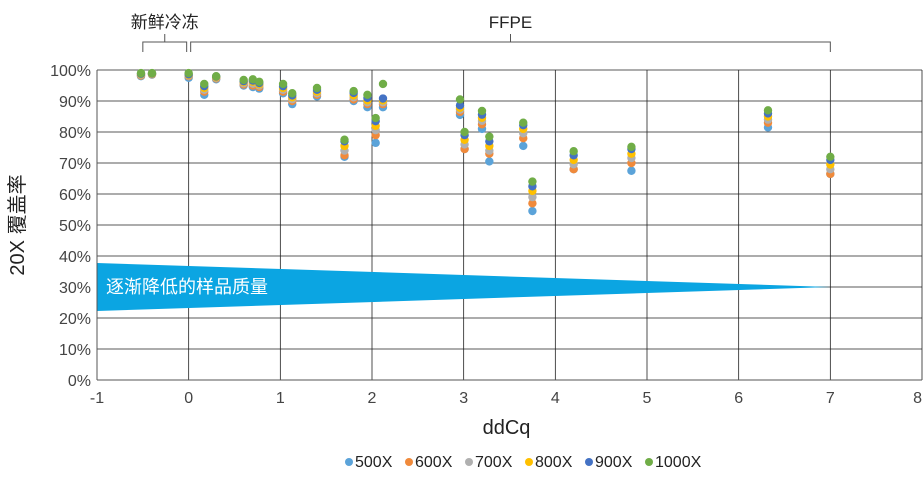 This screenshot has height=479, width=923. What do you see at coordinates (75, 102) in the screenshot?
I see `y-tick-label: 90%` at bounding box center [75, 102].